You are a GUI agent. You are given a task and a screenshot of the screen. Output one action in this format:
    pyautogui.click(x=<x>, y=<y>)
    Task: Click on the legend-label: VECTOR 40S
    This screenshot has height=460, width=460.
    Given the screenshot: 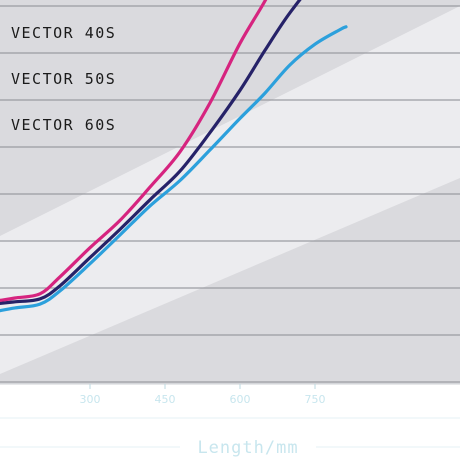 What is the action you would take?
    pyautogui.click(x=63, y=33)
    